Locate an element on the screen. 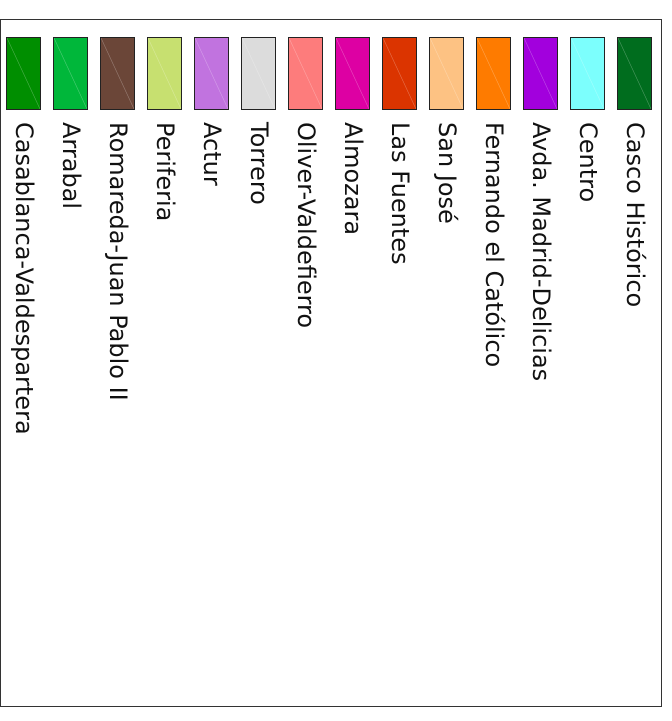  legend-label: Oliver-Valdefierro is located at coordinates (306, 225).